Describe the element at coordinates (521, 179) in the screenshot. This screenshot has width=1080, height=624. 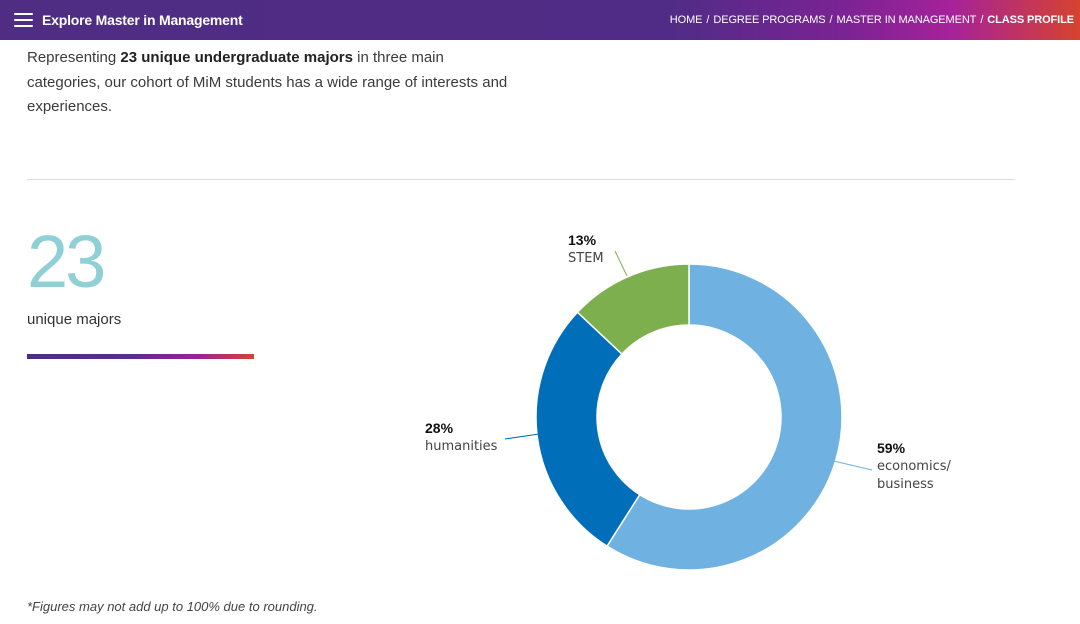
I see `section-divider` at that location.